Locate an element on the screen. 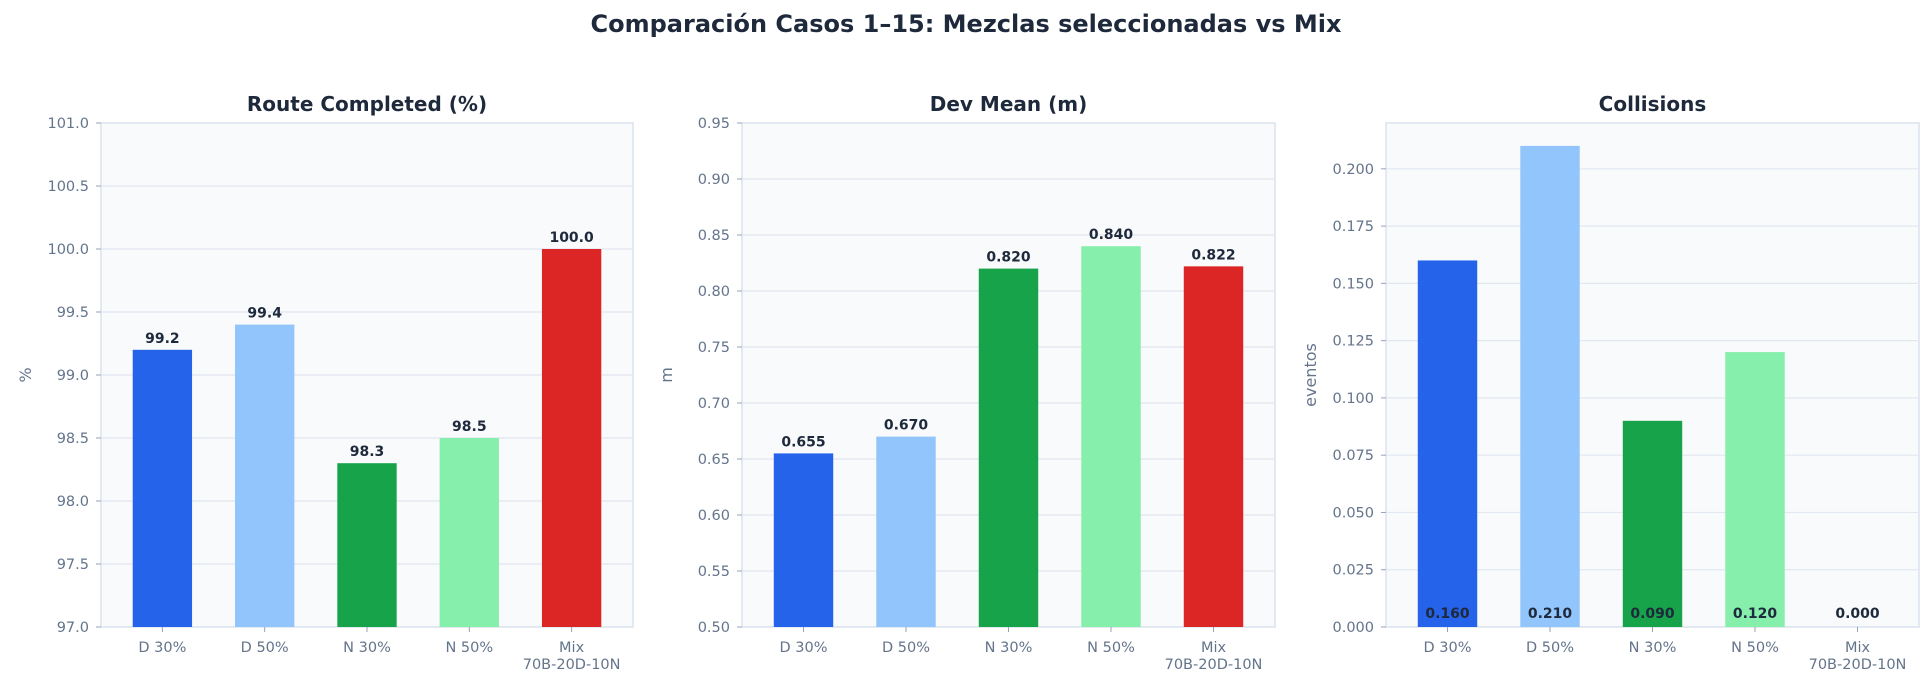 The image size is (1932, 689). bar-value-label: 0.000 is located at coordinates (1857, 614).